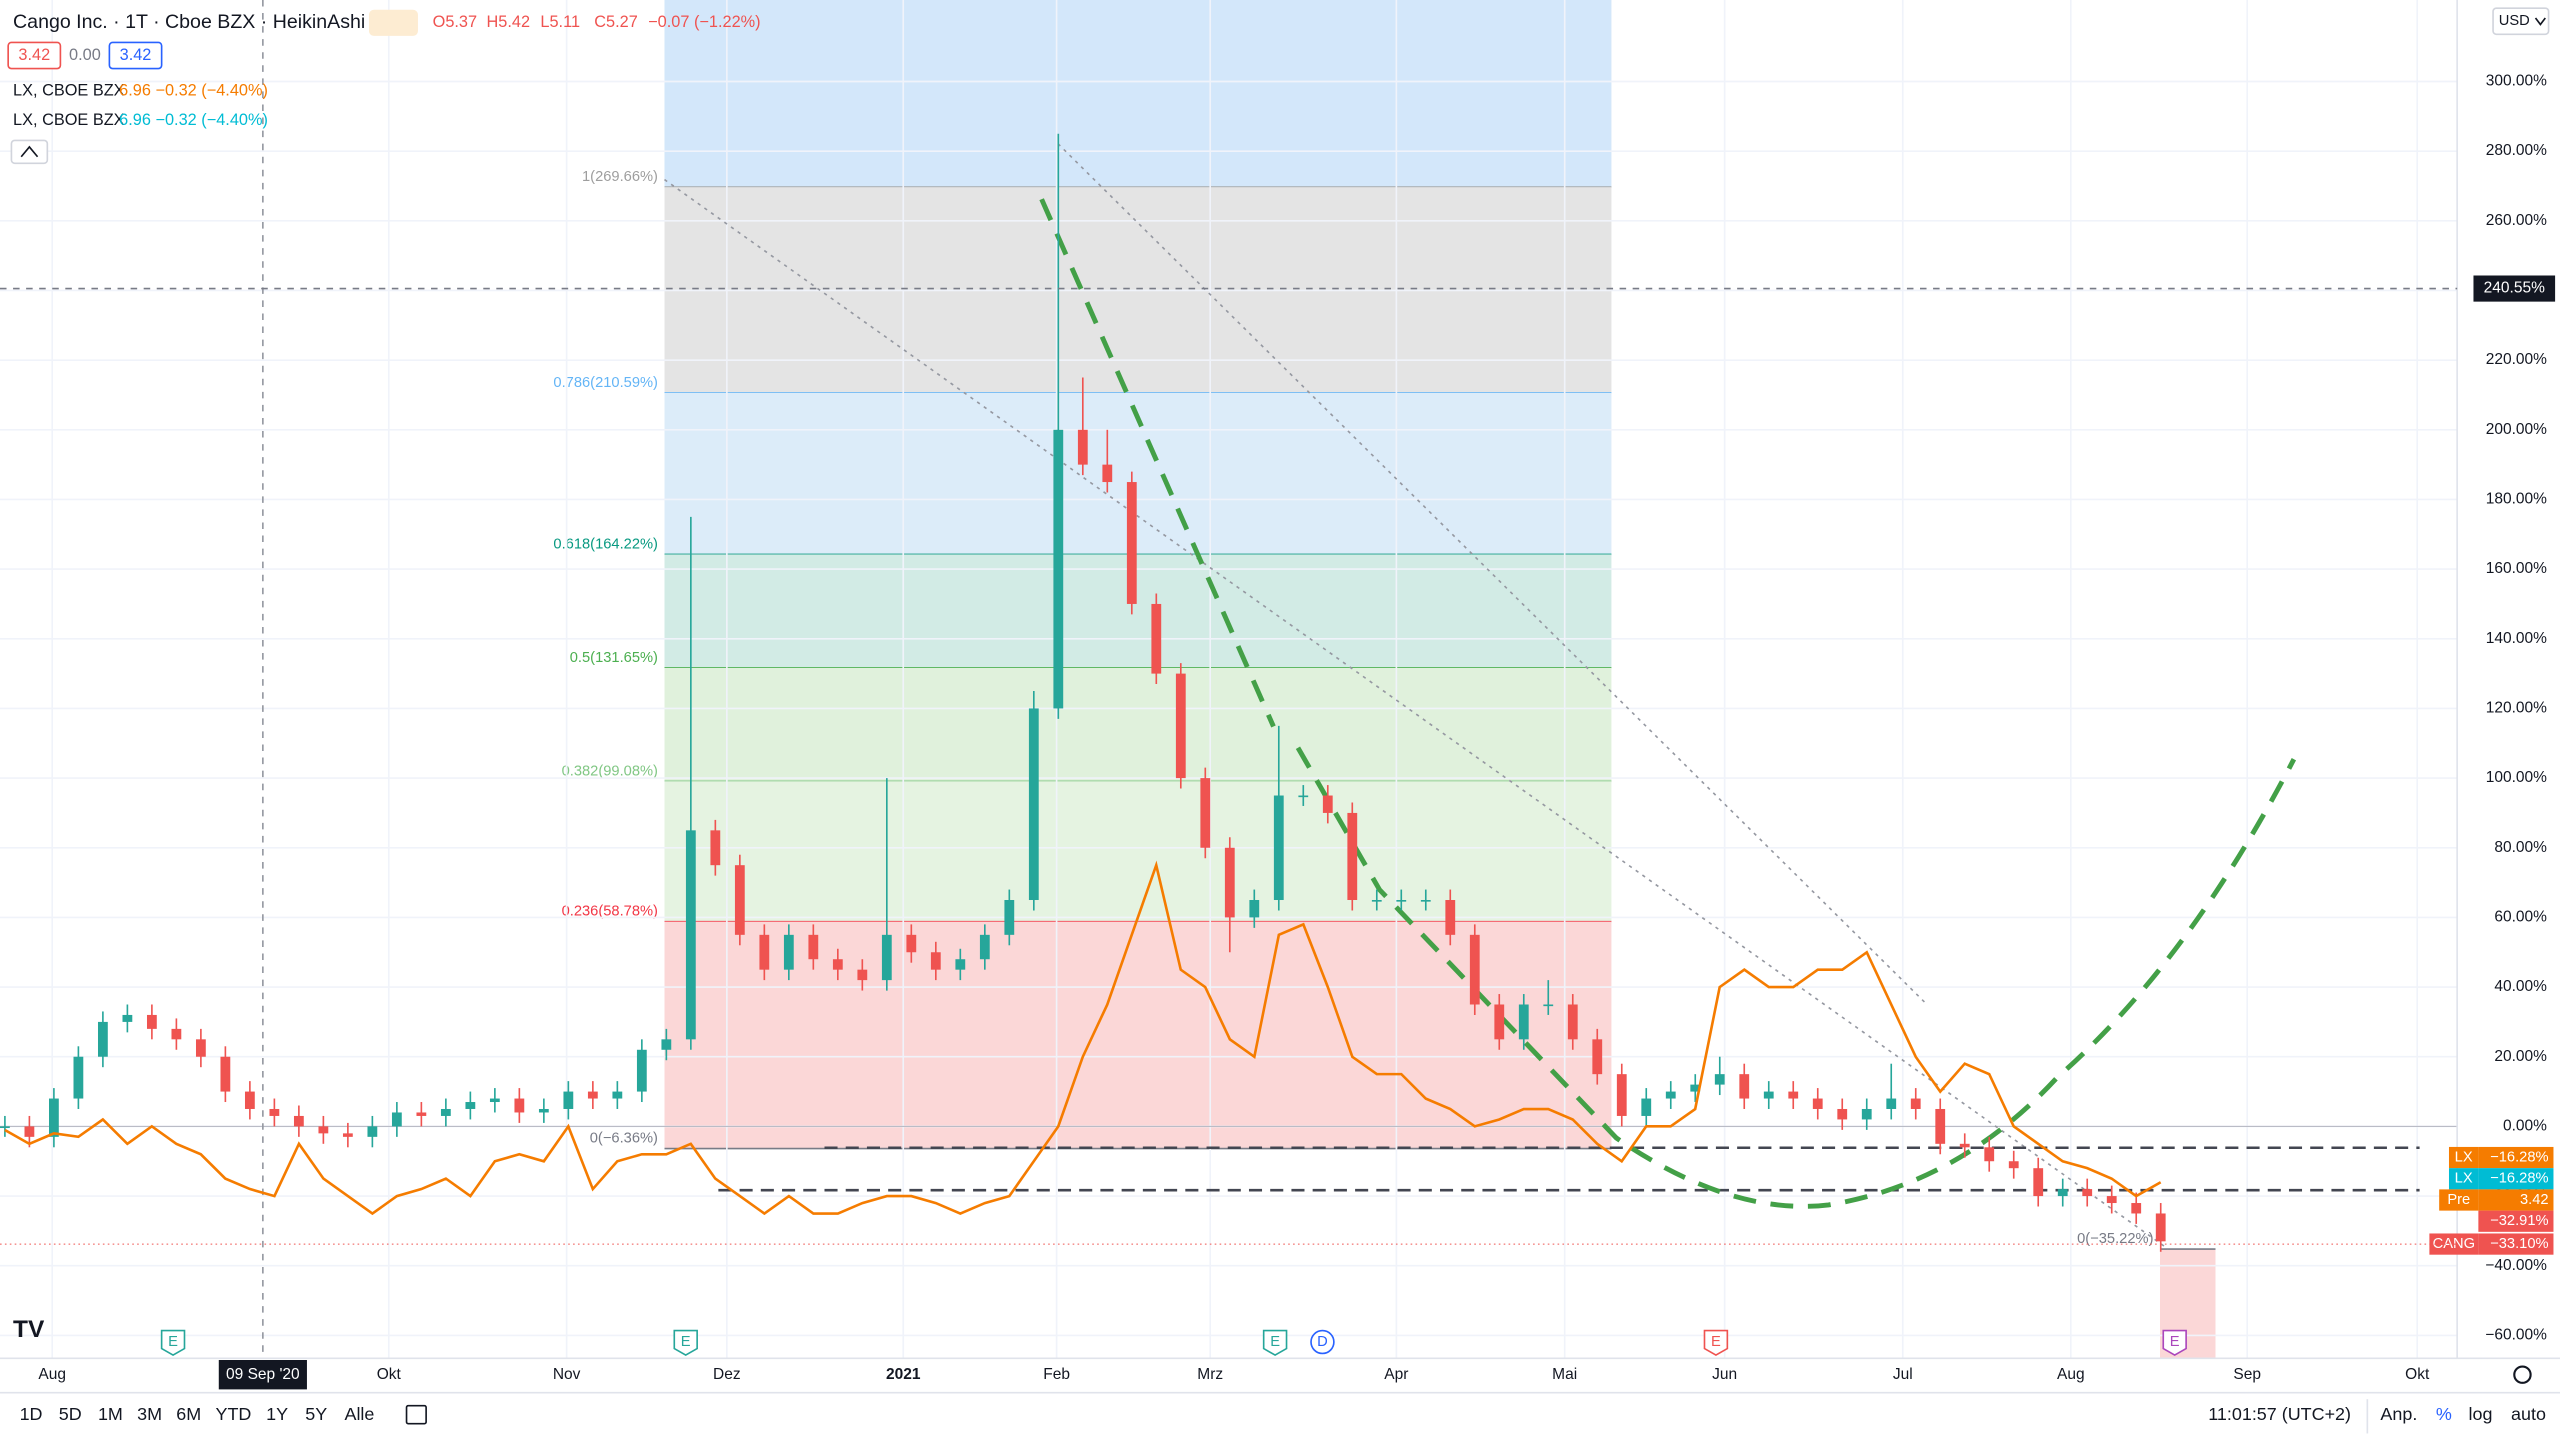  I want to click on x-tick-label: Mrz, so click(1210, 1374).